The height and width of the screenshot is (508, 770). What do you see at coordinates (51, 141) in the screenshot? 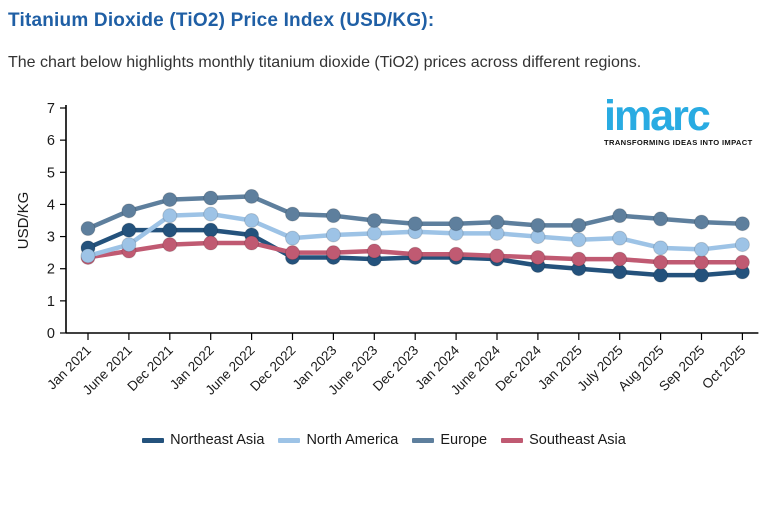
I see `y-axis-tick-label: 6` at bounding box center [51, 141].